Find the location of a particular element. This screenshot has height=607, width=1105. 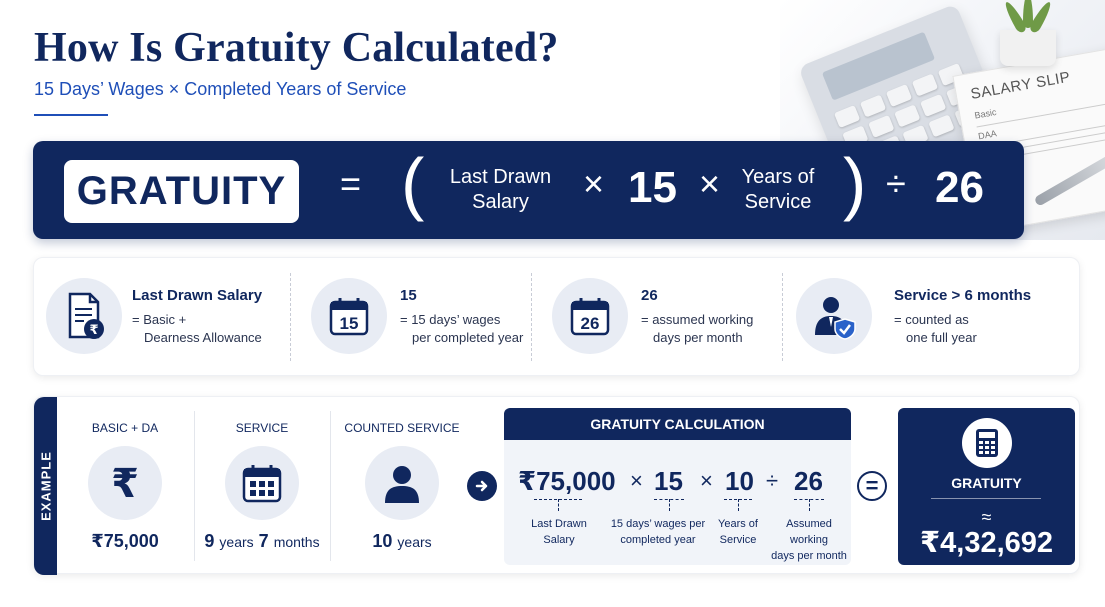

calc-sub-twentysix: Assumed working days per month is located at coordinates (809, 540).